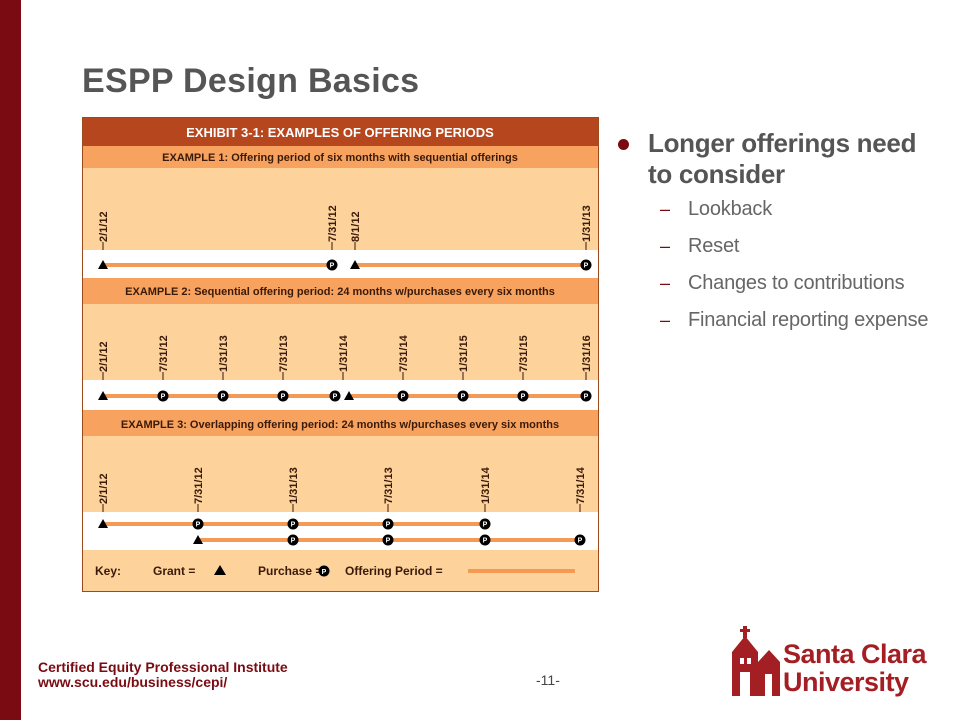 This screenshot has height=720, width=960. Describe the element at coordinates (356, 226) in the screenshot. I see `date-label: 8/1/12` at that location.